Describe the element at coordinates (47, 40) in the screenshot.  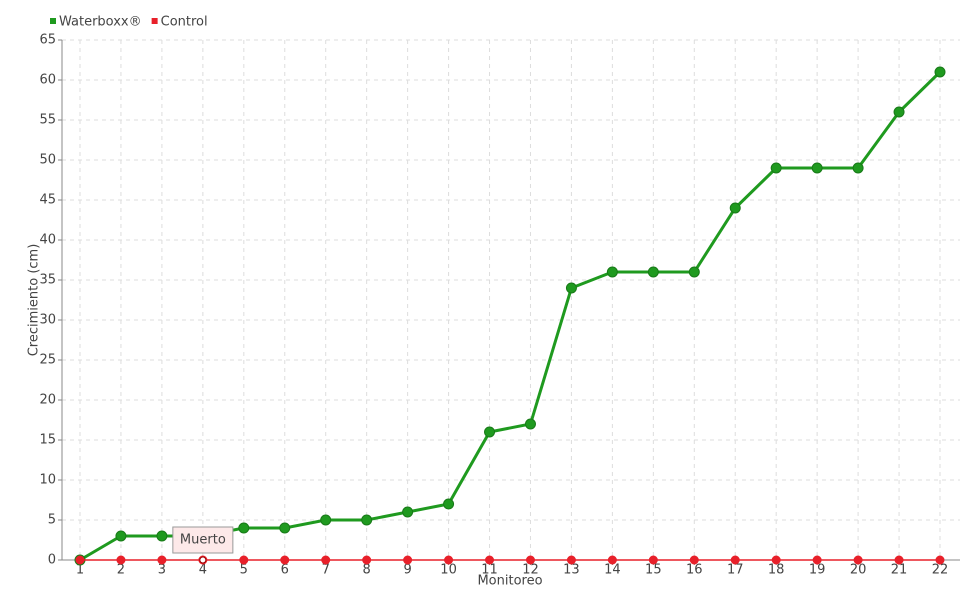
I see `y-tick-label: 65` at that location.